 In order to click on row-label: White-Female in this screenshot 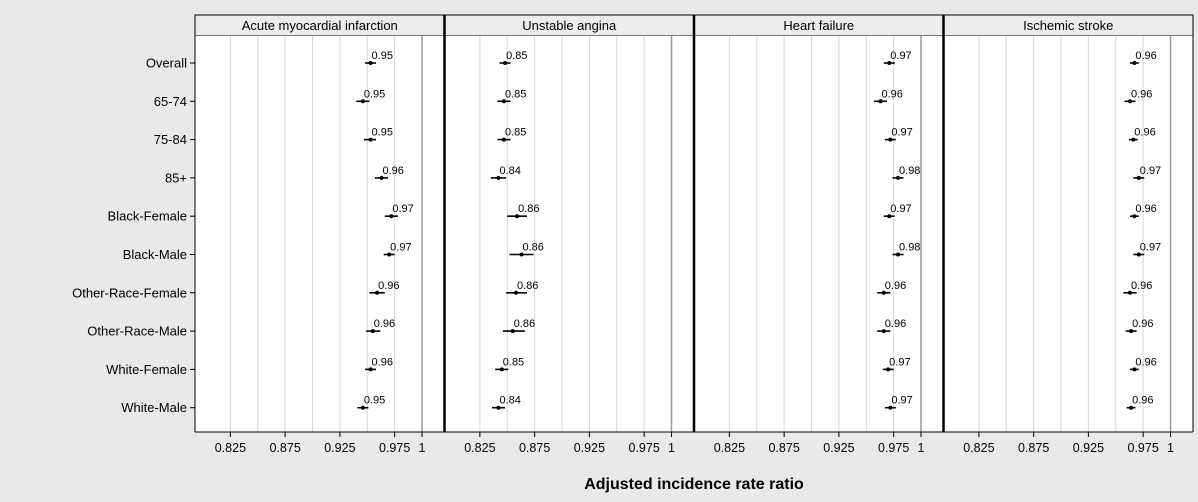, I will do `click(146, 369)`.